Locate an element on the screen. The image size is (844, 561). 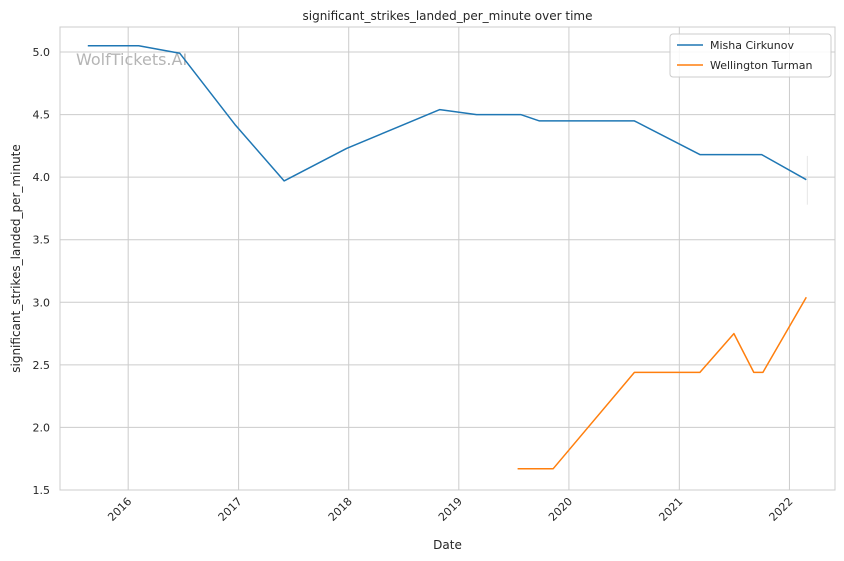
y-tick-label: 1.5 is located at coordinates (42, 490).